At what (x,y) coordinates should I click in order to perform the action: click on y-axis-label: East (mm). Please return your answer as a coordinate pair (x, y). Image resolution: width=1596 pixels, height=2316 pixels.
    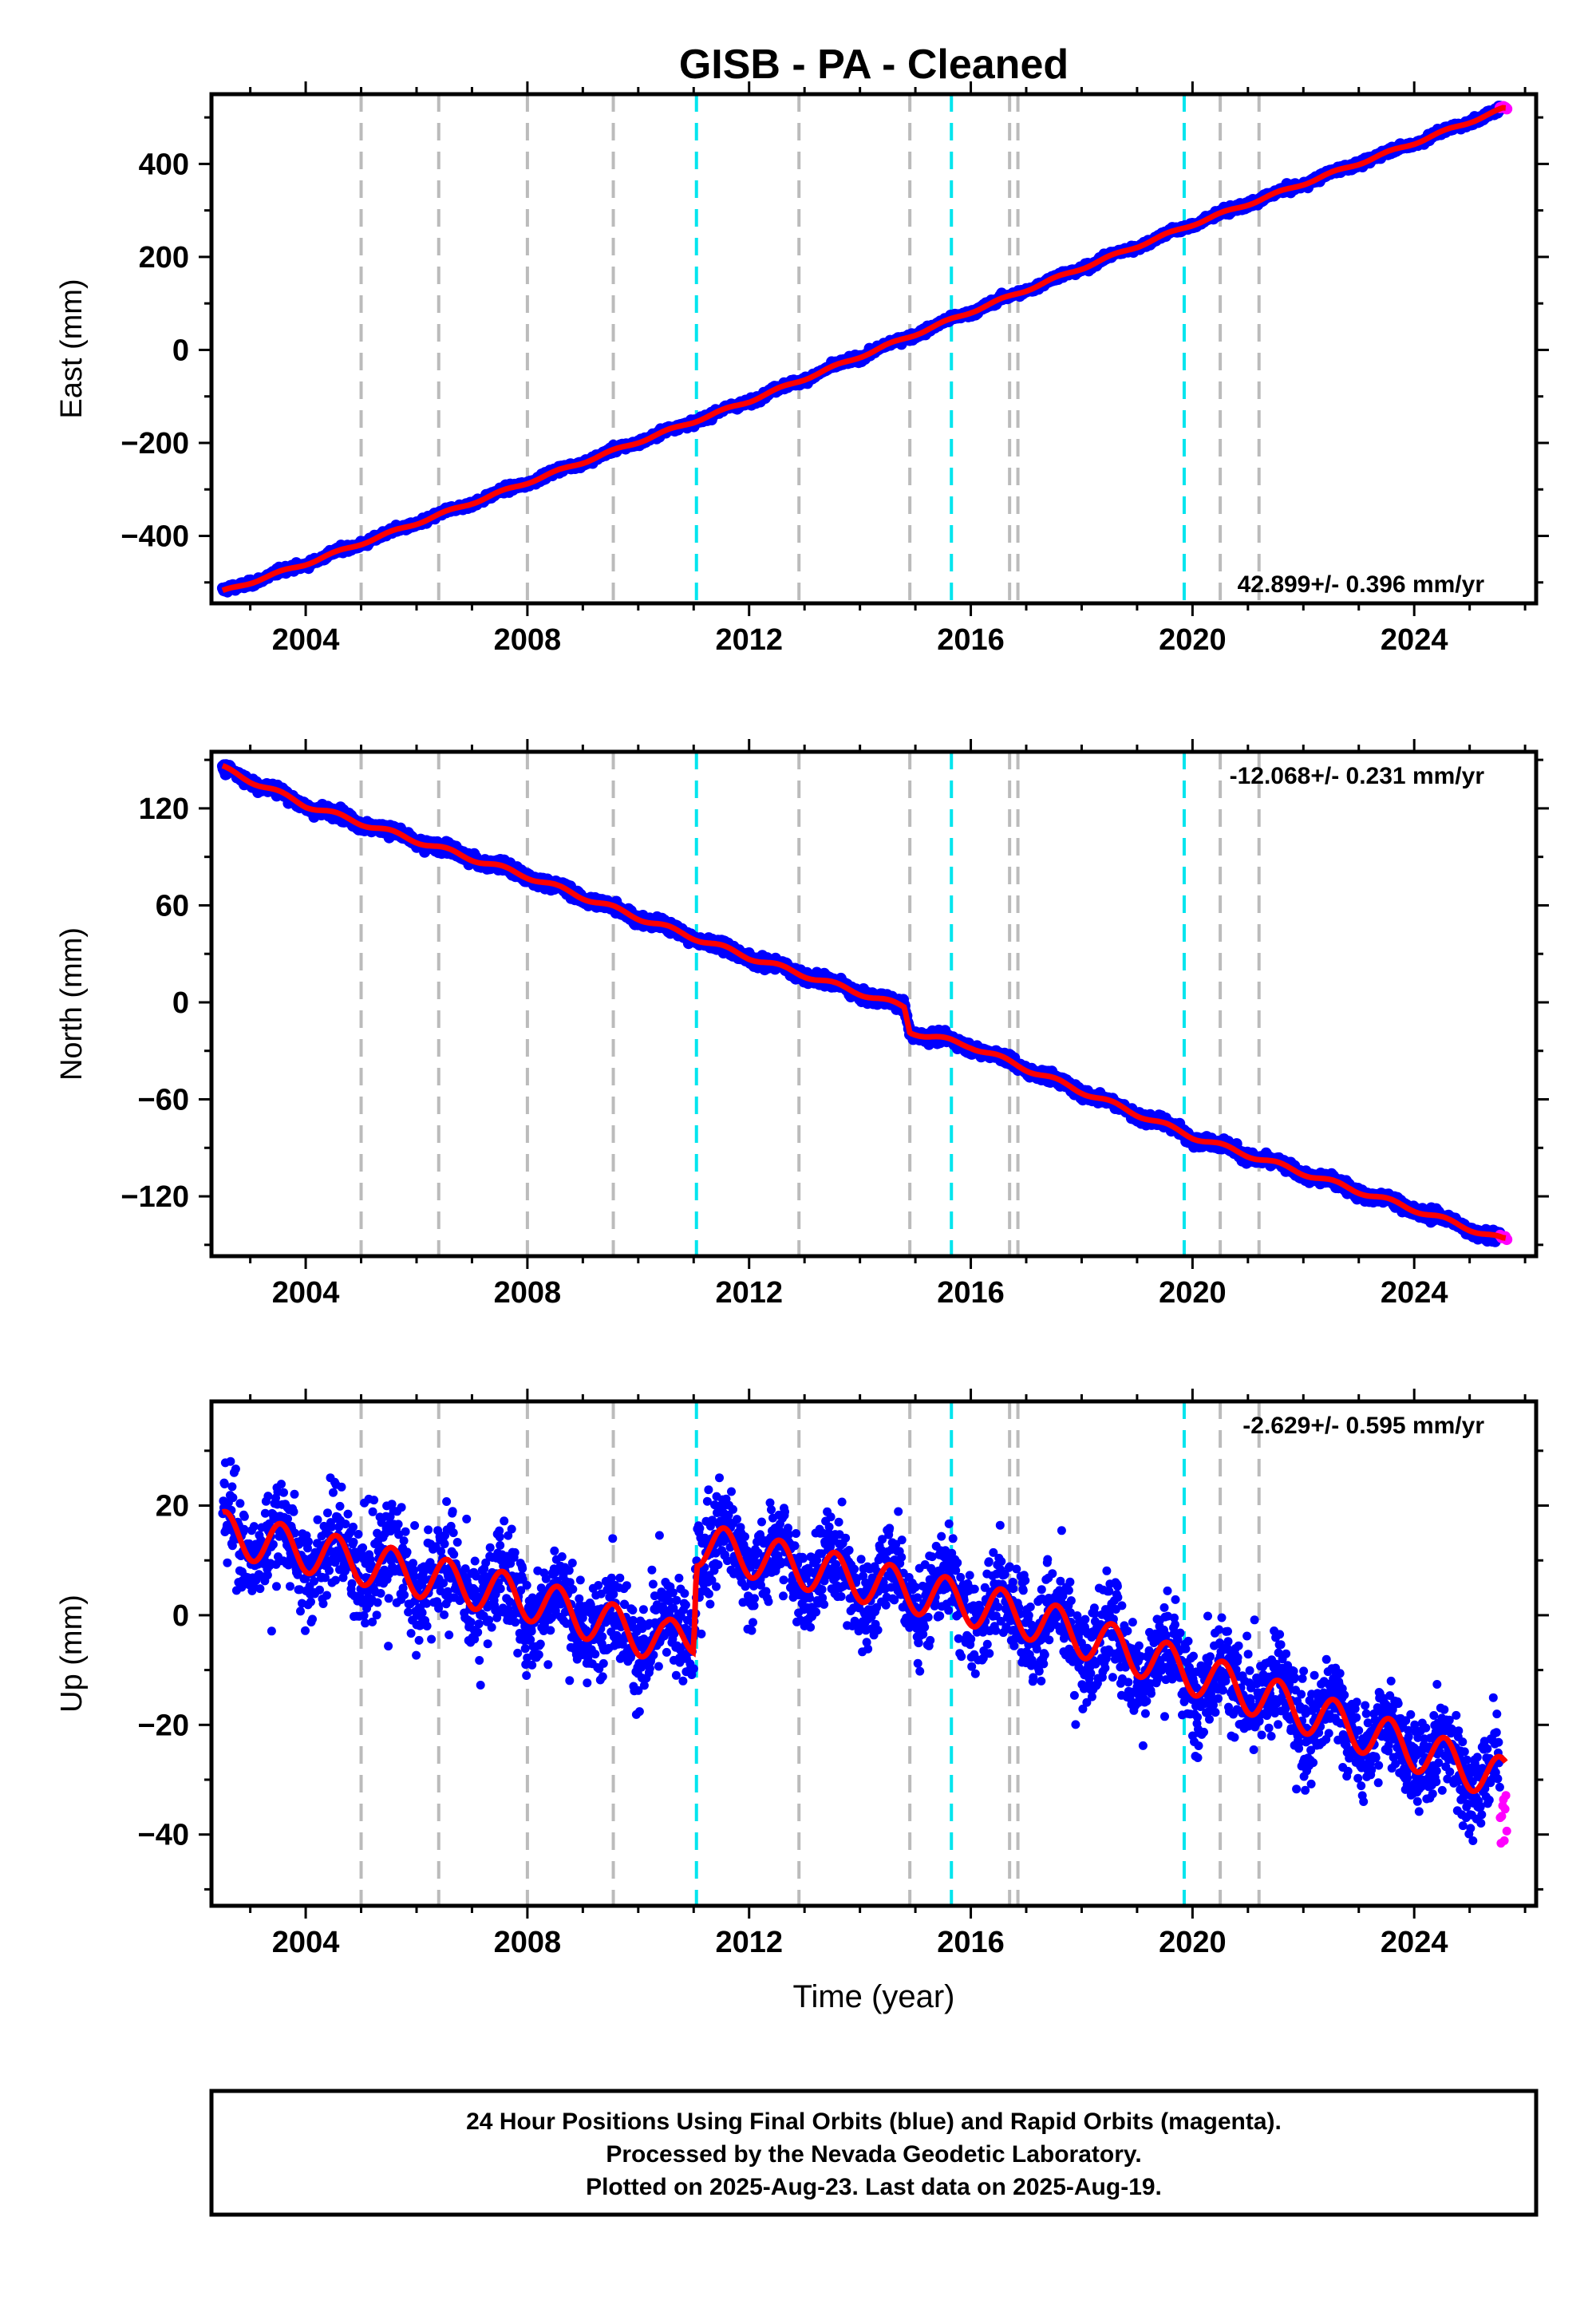
    Looking at the image, I should click on (72, 348).